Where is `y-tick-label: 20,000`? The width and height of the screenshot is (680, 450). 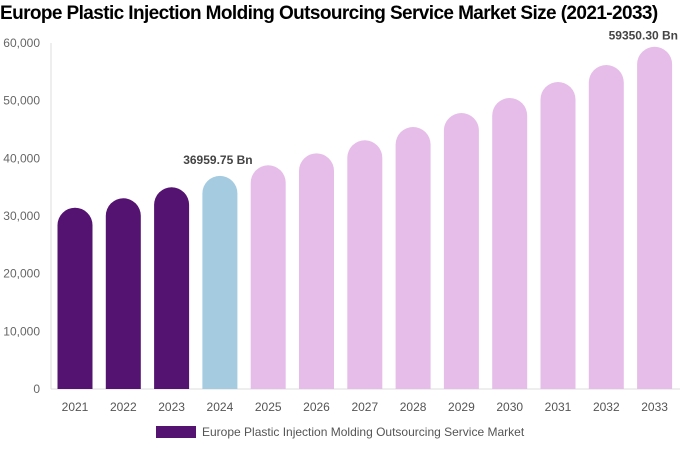
y-tick-label: 20,000 is located at coordinates (21, 274).